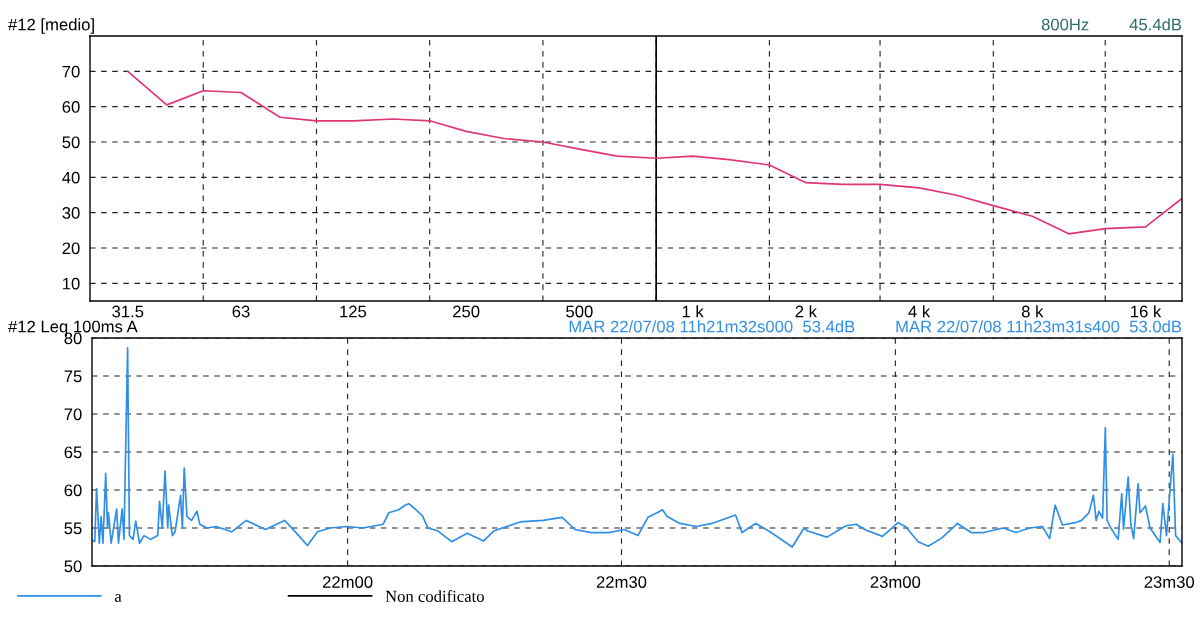 The image size is (1200, 617). What do you see at coordinates (1169, 582) in the screenshot?
I see `x-tick-label: 23m30` at bounding box center [1169, 582].